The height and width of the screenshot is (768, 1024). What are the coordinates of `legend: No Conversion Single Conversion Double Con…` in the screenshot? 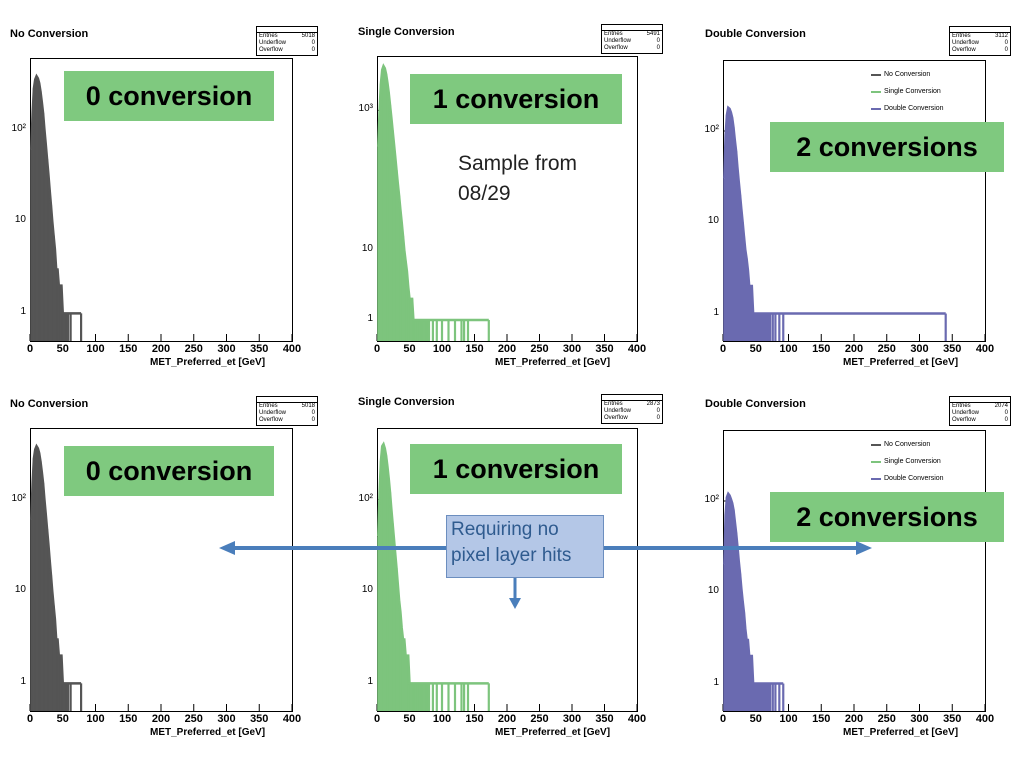 It's located at (907, 461).